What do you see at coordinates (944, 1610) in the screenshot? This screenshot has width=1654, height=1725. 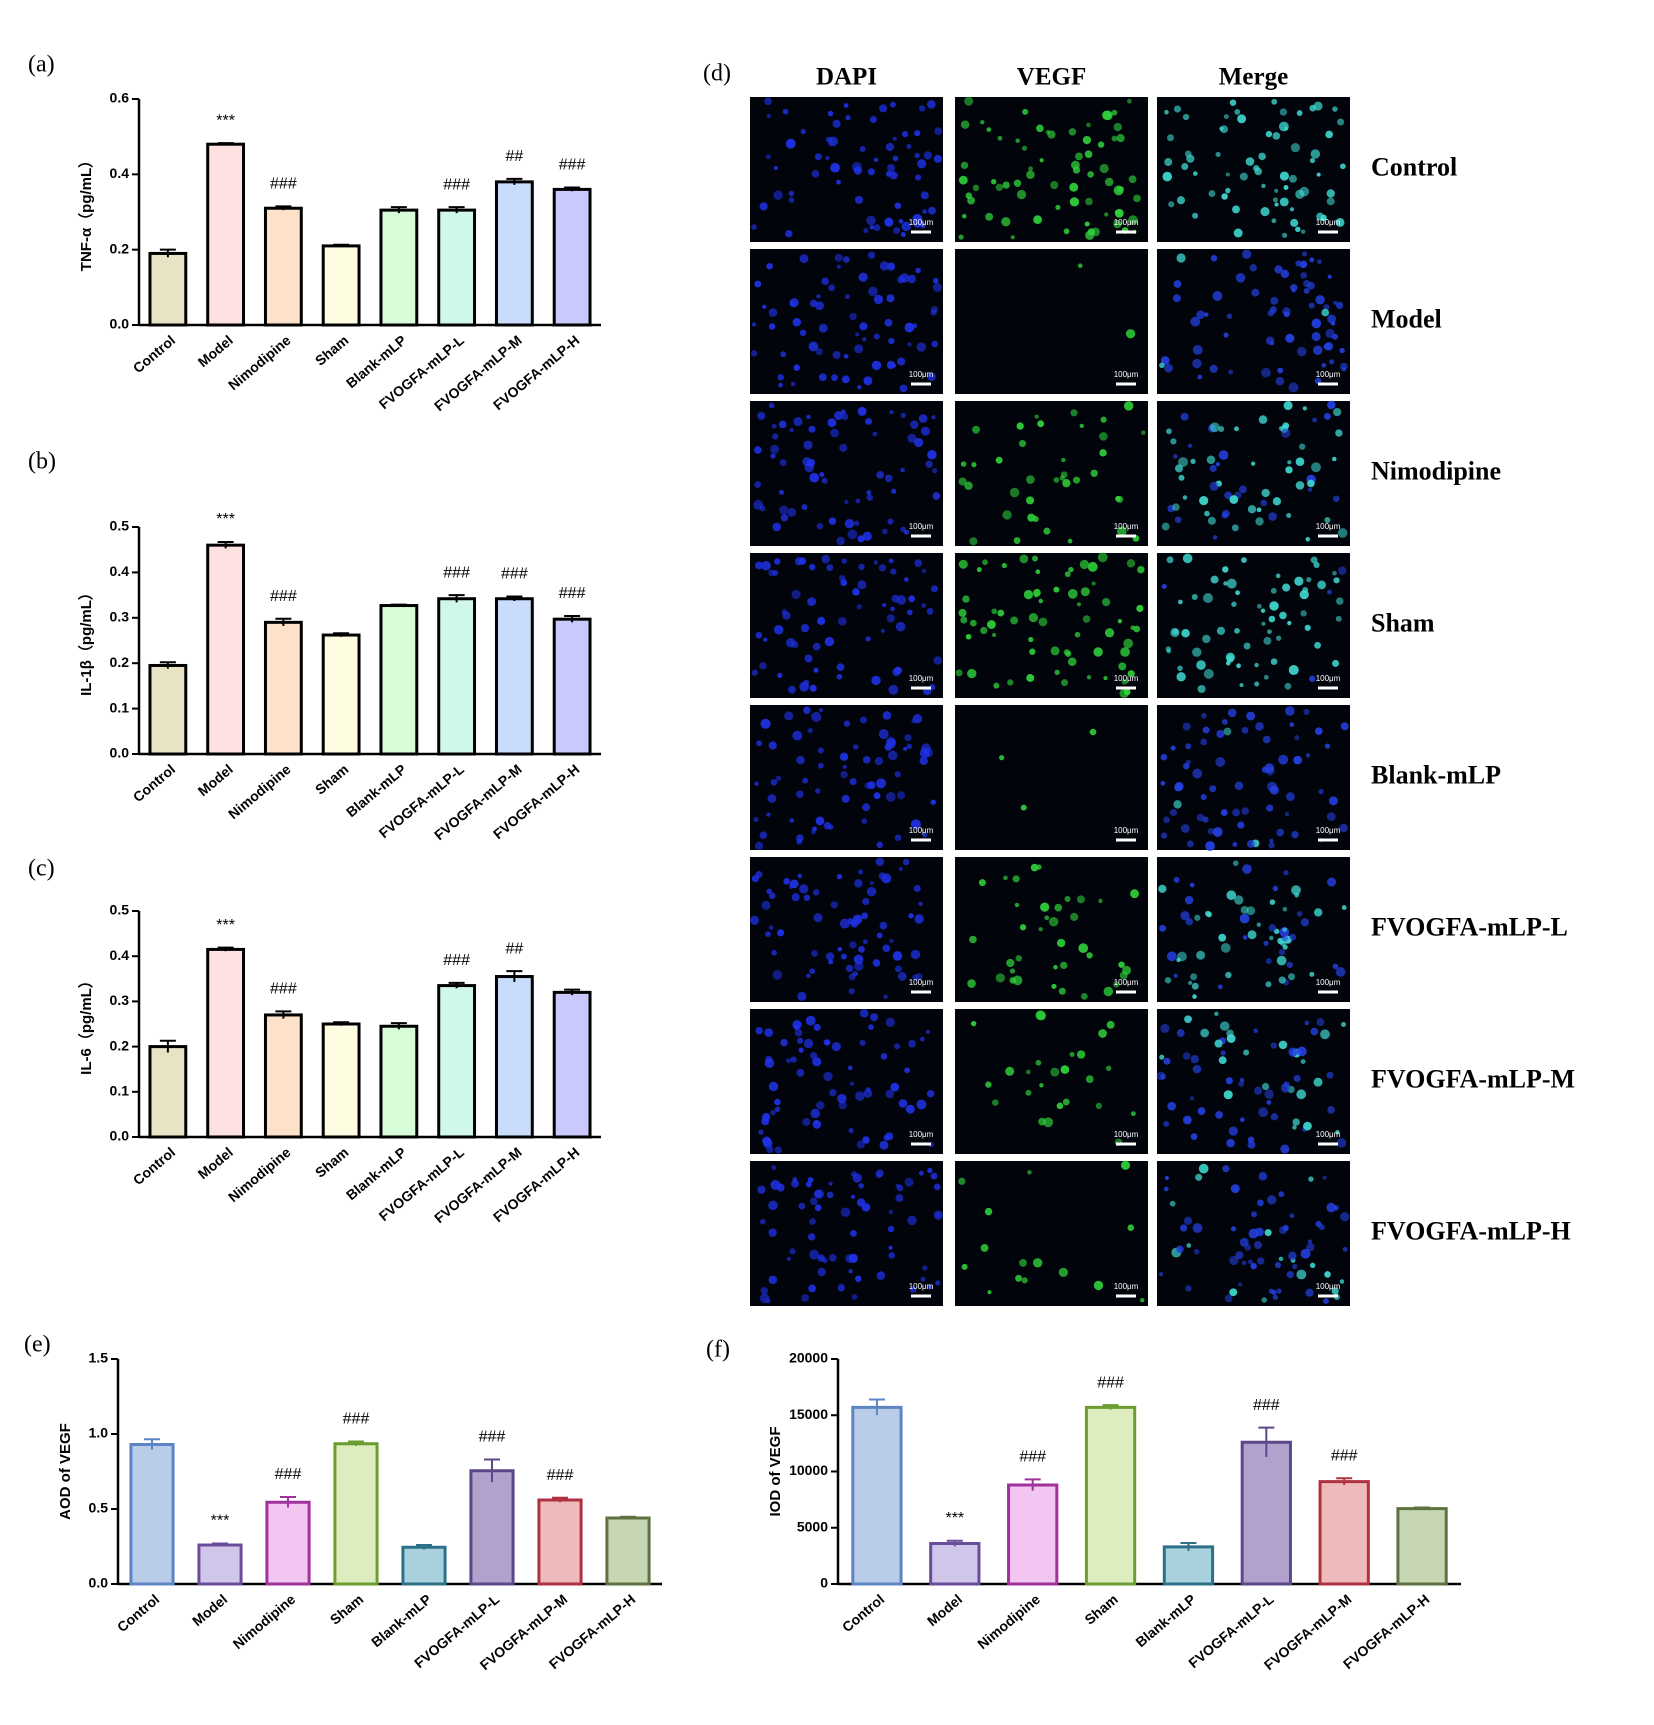 I see `x-tick-label: Model` at bounding box center [944, 1610].